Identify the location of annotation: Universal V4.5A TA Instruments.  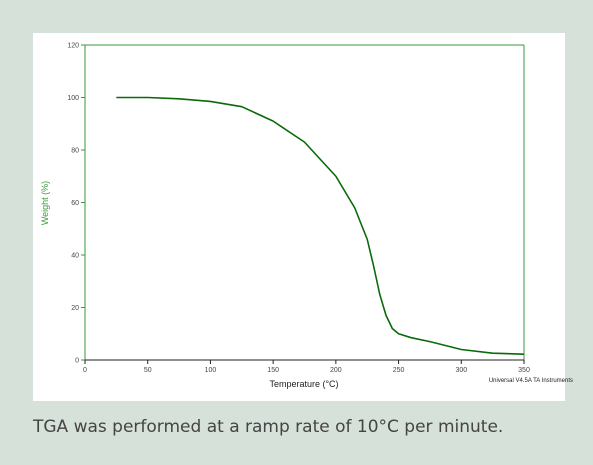
(531, 381).